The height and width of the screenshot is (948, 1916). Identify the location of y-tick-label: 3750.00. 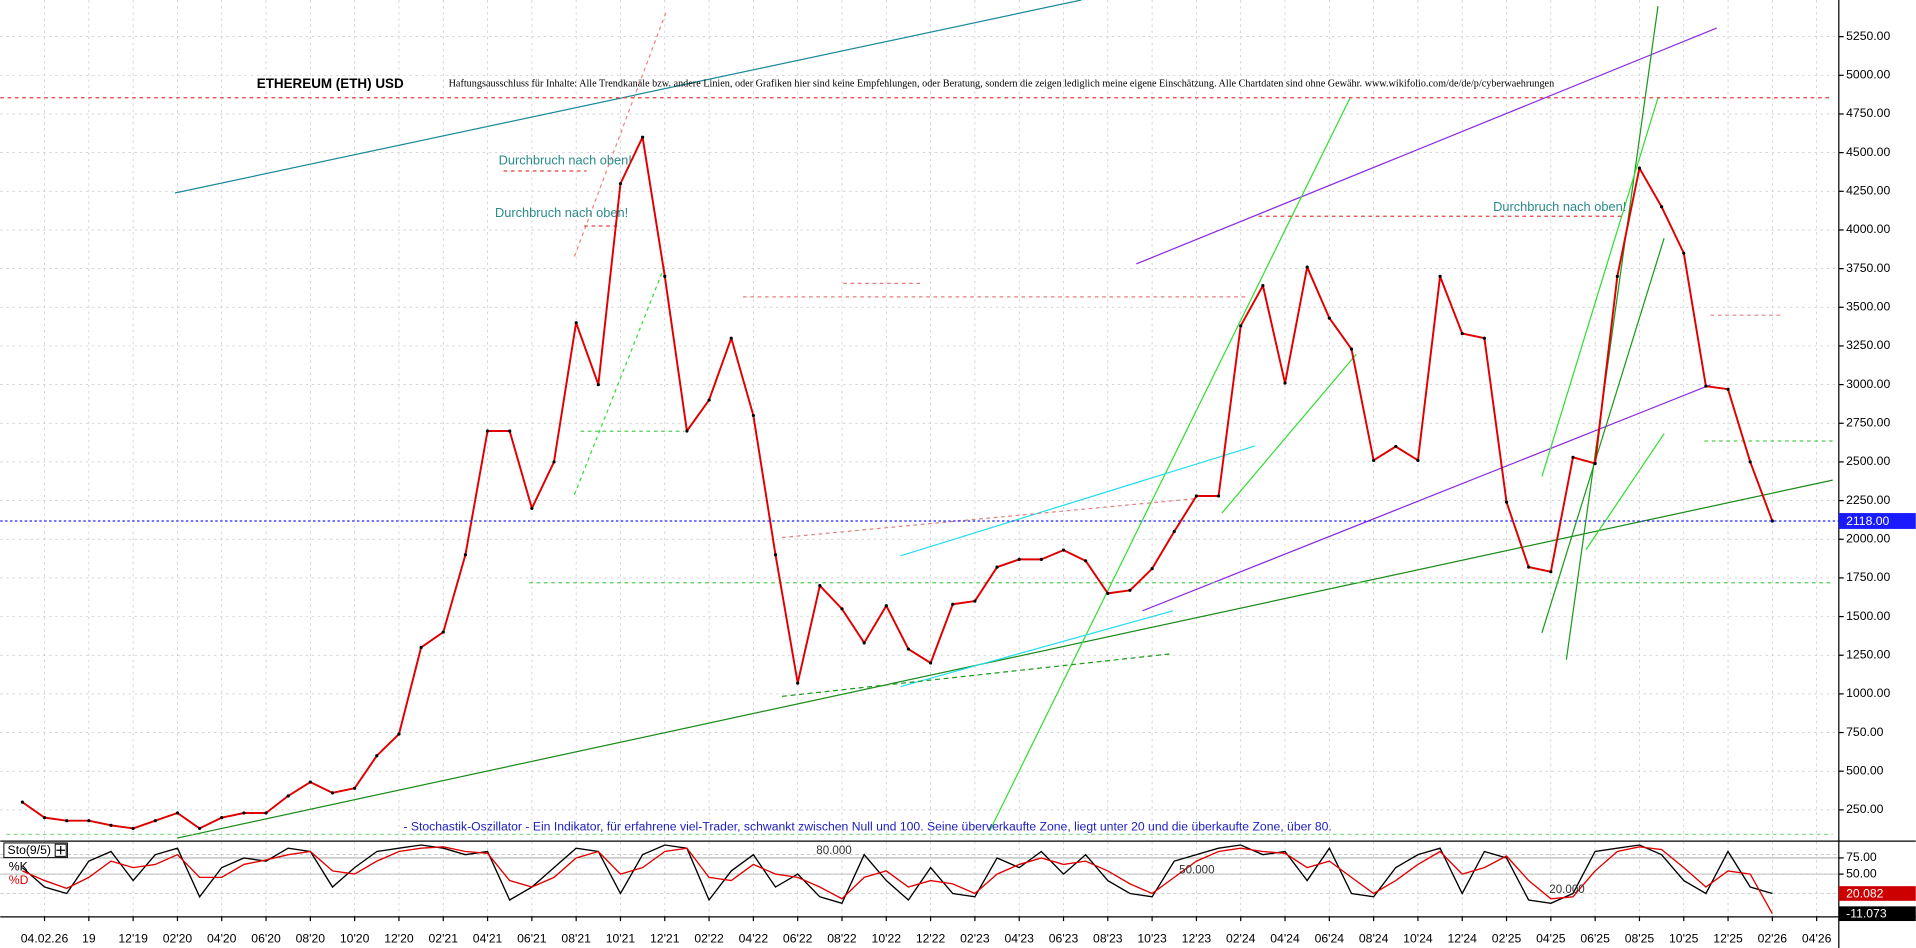
(1868, 268).